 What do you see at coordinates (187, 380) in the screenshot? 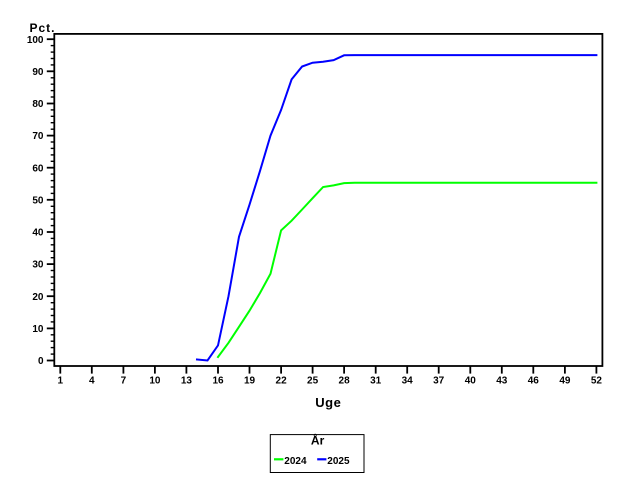
I see `svg-text: 13` at bounding box center [187, 380].